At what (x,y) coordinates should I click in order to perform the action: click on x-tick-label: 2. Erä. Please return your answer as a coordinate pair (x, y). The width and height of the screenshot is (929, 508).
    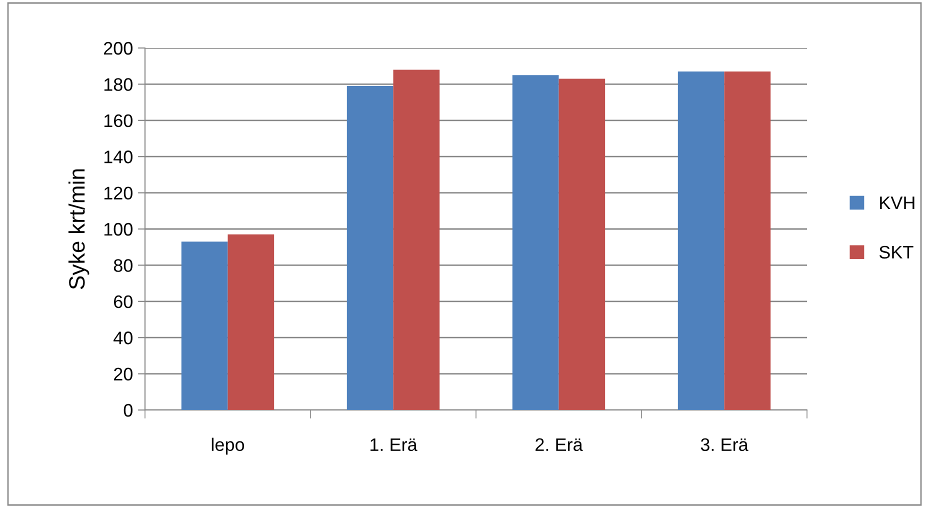
    Looking at the image, I should click on (559, 445).